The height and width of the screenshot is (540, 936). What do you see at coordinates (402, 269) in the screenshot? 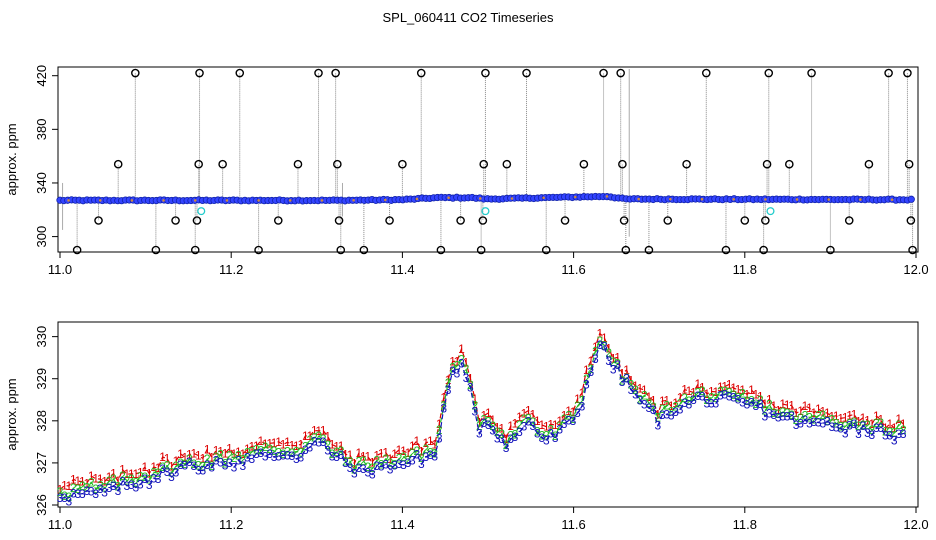
I see `x-tick-label: 11.4` at bounding box center [402, 269].